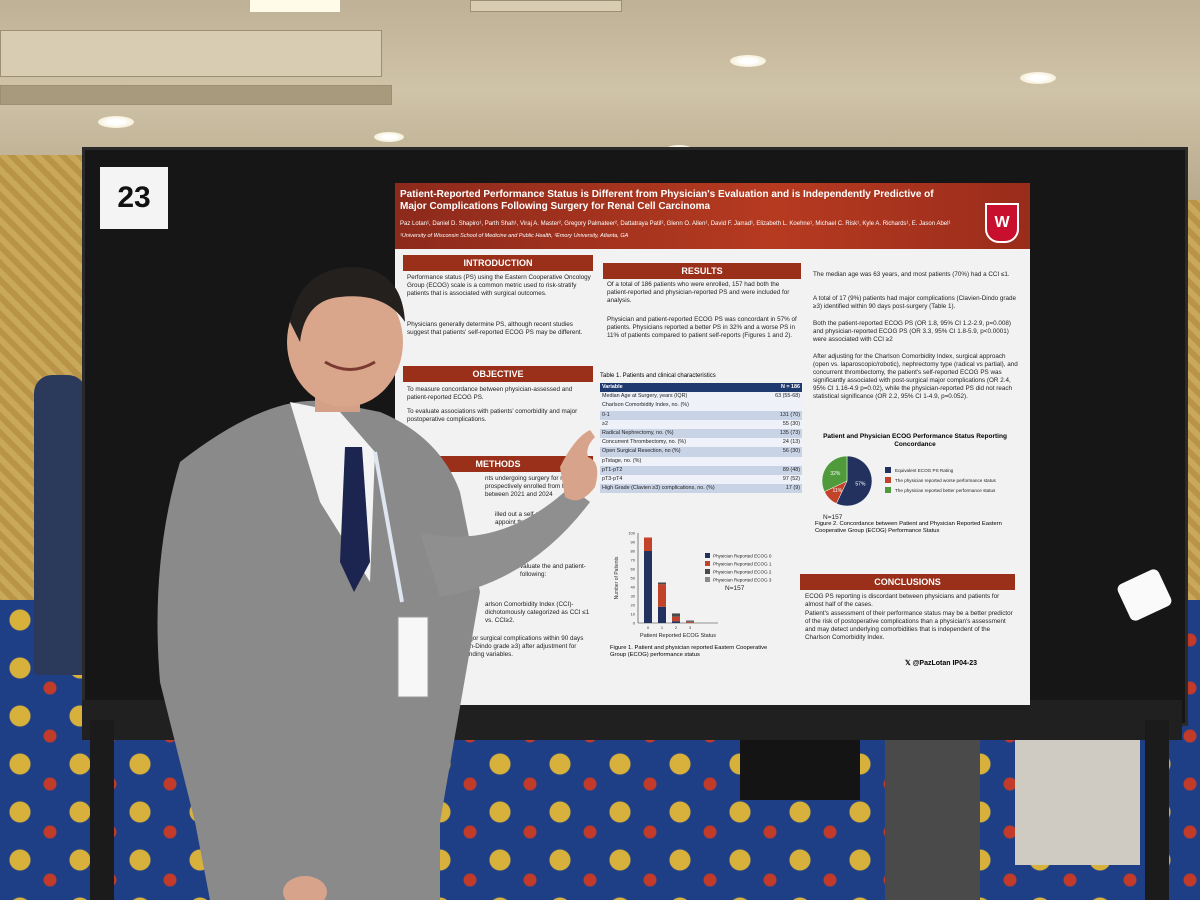  Describe the element at coordinates (833, 517) in the screenshot. I see `figure2-n-label: N=157` at that location.